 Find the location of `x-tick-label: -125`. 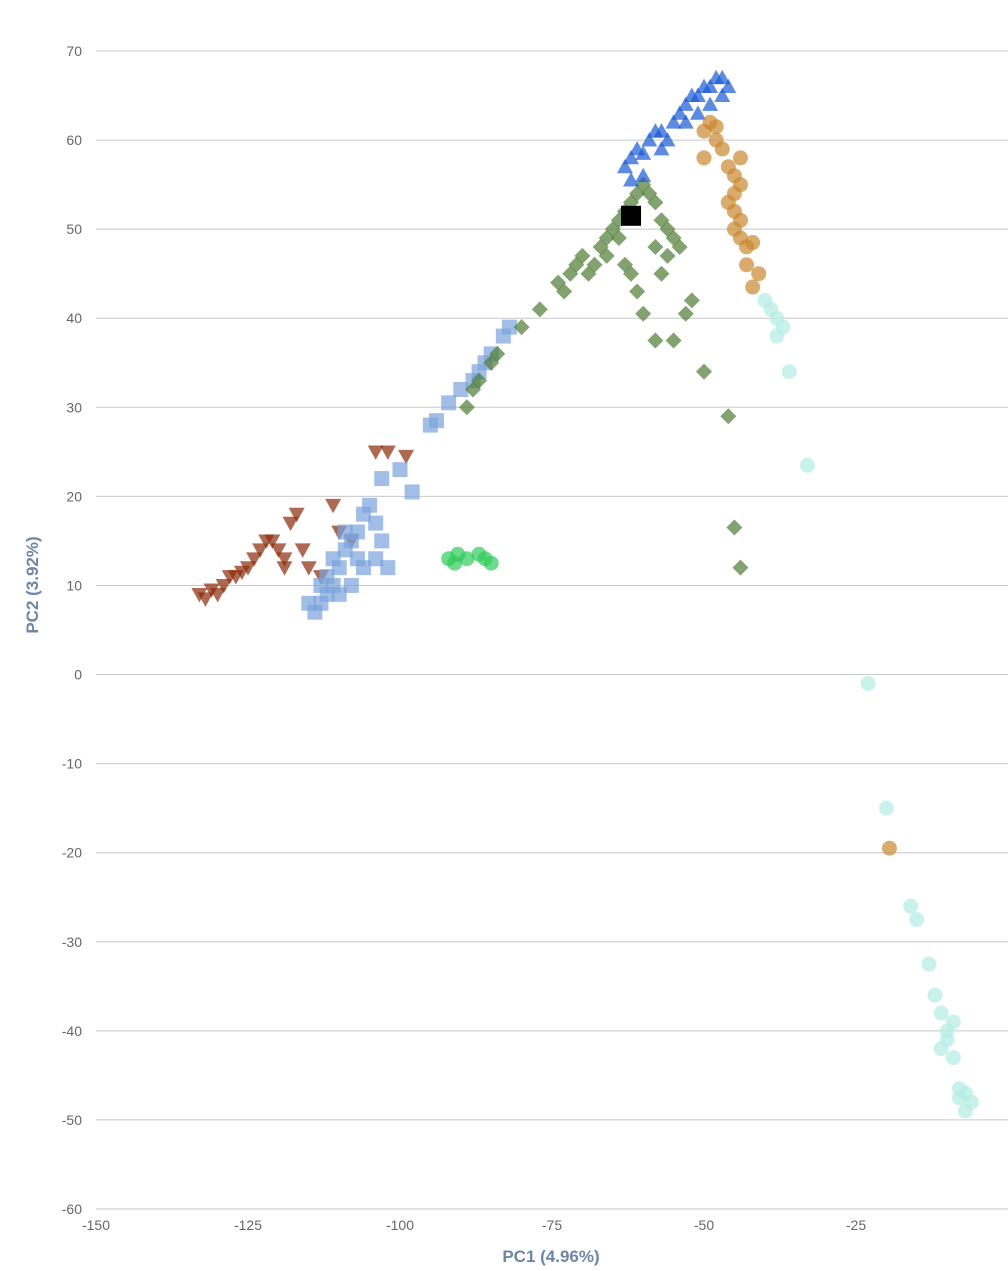

x-tick-label: -125 is located at coordinates (248, 1225).